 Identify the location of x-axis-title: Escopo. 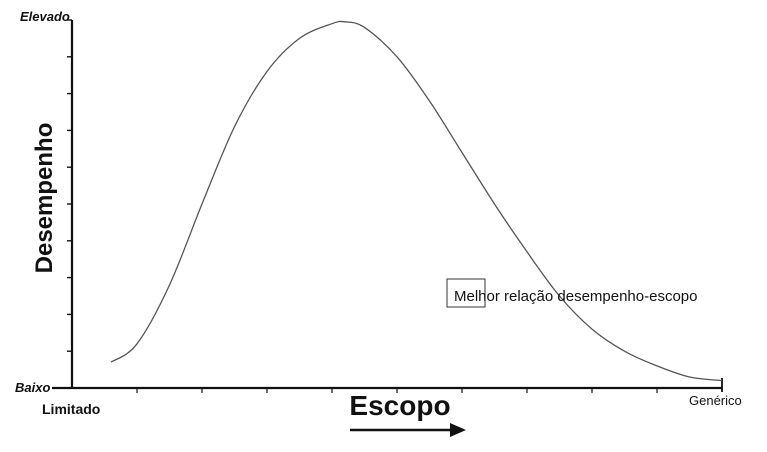
(399, 405).